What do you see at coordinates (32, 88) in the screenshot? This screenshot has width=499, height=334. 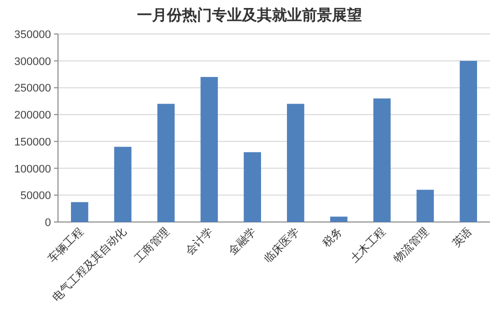 I see `y-tick-label: 250000` at bounding box center [32, 88].